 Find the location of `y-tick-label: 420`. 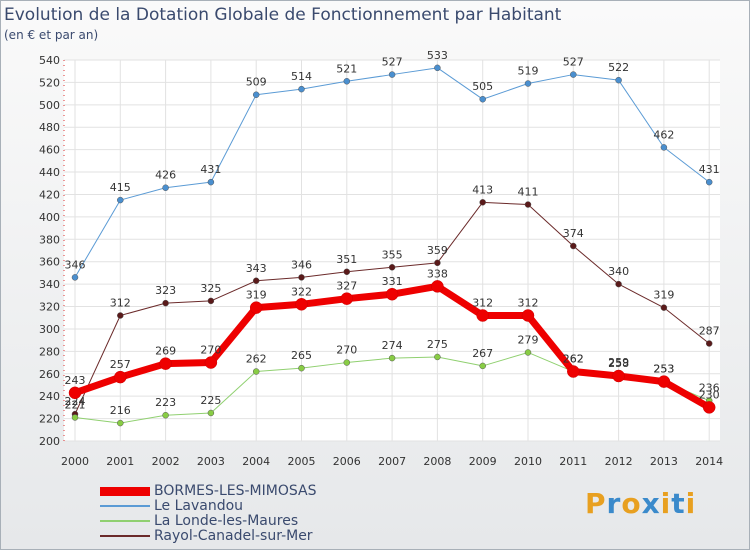

y-tick-label: 420 is located at coordinates (49, 194).